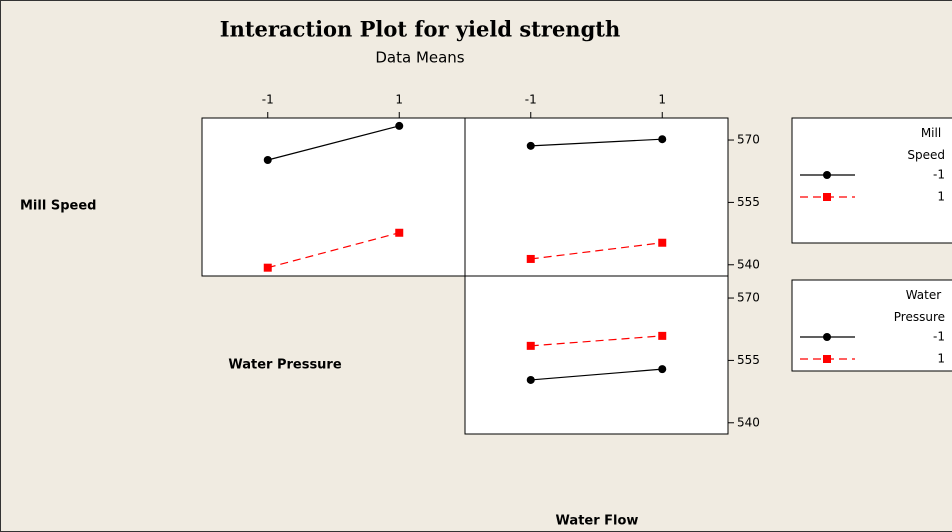 The image size is (952, 532). What do you see at coordinates (420, 29) in the screenshot?
I see `chart-title: Interaction Plot for yield strength` at bounding box center [420, 29].